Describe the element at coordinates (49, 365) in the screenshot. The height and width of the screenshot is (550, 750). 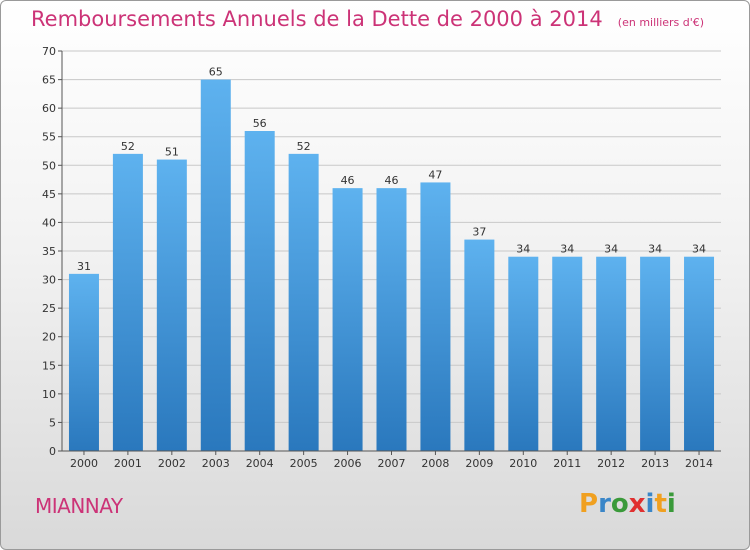
I see `y-tick-label: 15` at that location.